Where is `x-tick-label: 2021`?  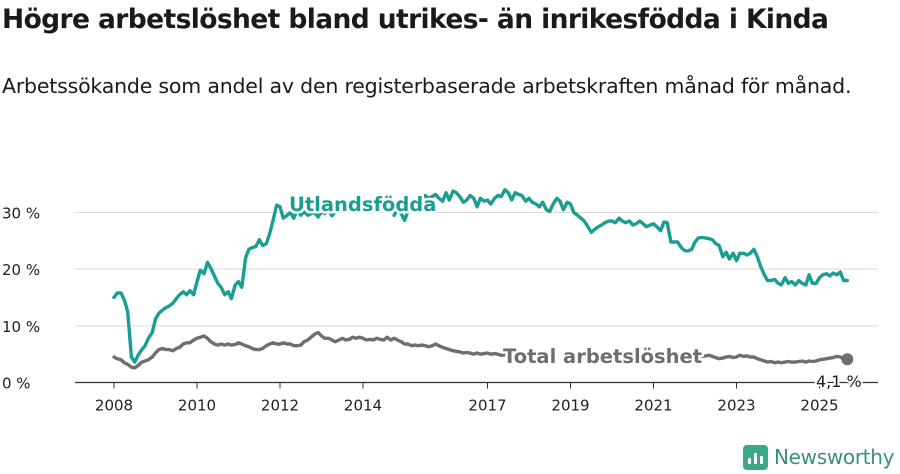
x-tick-label: 2021 is located at coordinates (653, 406).